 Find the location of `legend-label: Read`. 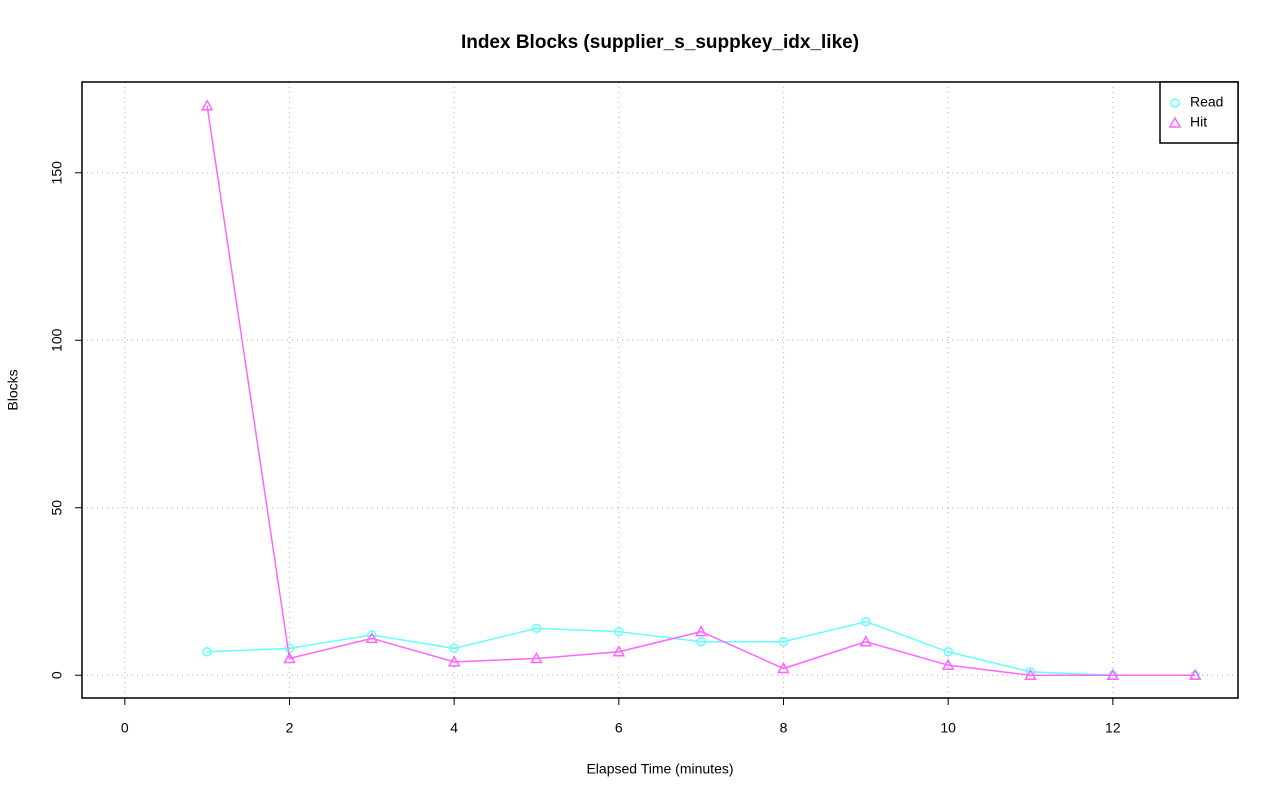

legend-label: Read is located at coordinates (1206, 102).